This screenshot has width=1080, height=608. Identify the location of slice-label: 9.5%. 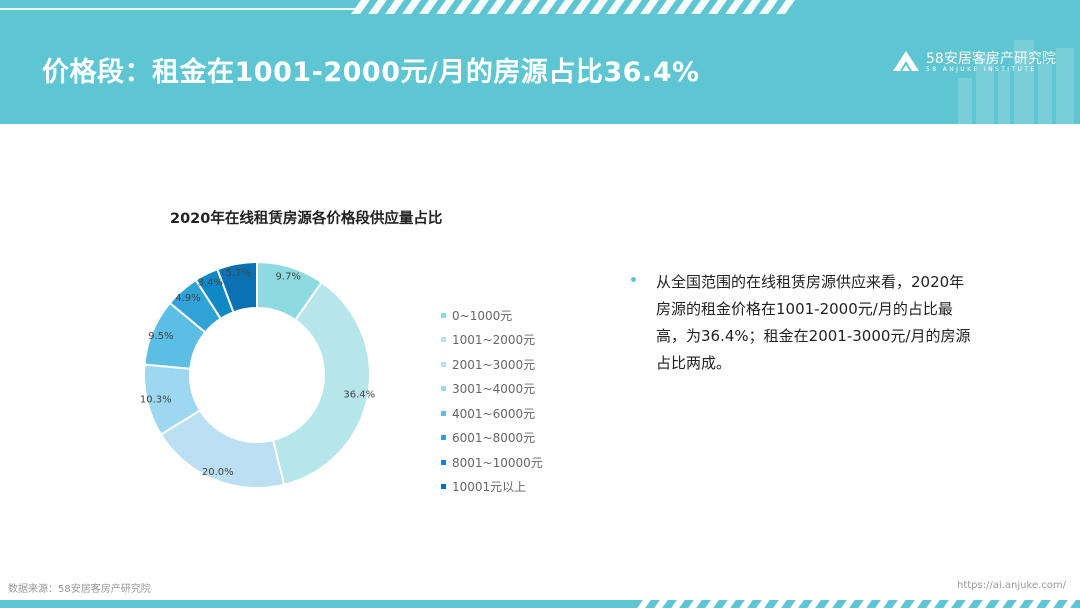
(160, 336).